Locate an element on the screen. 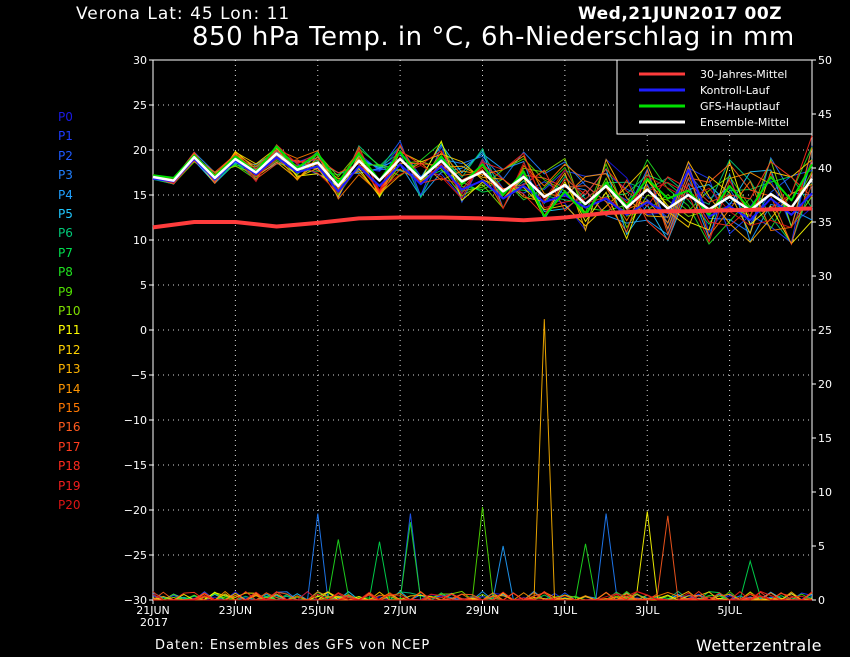  member-label-p16: P16 is located at coordinates (69, 427).